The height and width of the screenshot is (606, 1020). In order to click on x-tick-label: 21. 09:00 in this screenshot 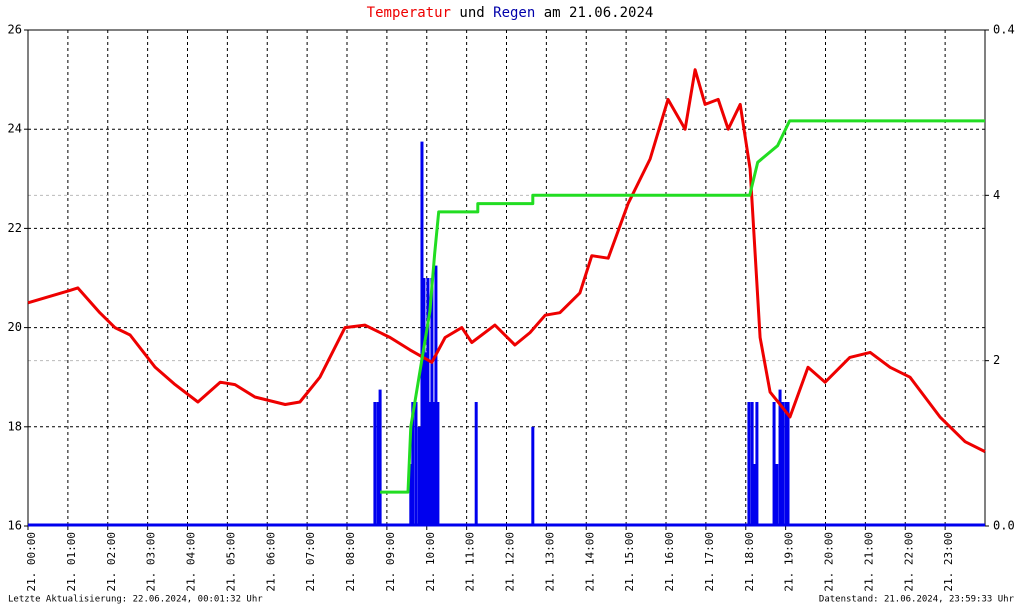, I will do `click(390, 562)`.